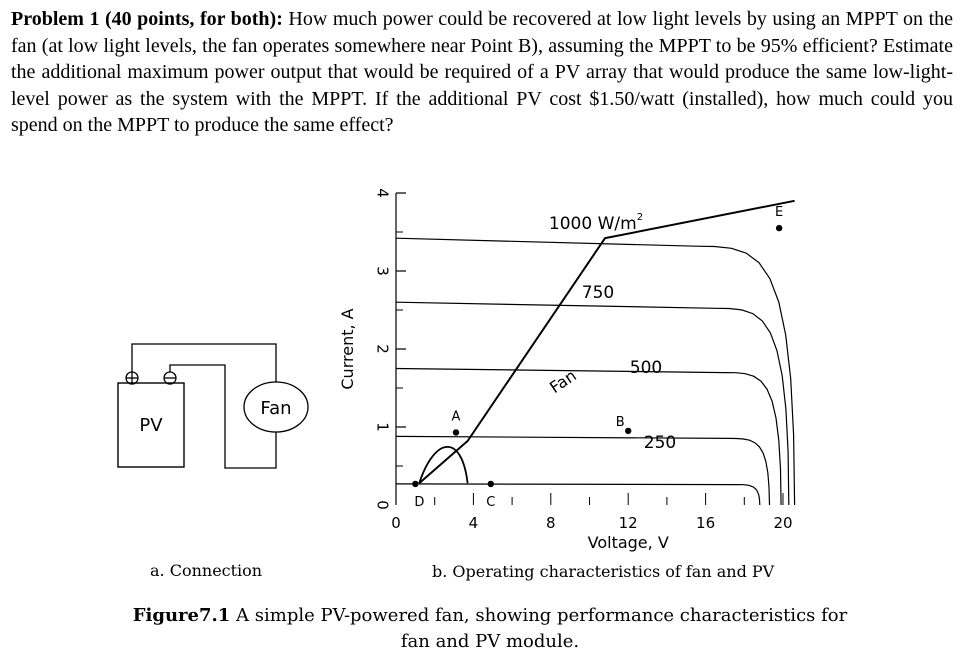 This screenshot has height=667, width=963. Describe the element at coordinates (782, 523) in the screenshot. I see `x-tick-label: 20` at that location.